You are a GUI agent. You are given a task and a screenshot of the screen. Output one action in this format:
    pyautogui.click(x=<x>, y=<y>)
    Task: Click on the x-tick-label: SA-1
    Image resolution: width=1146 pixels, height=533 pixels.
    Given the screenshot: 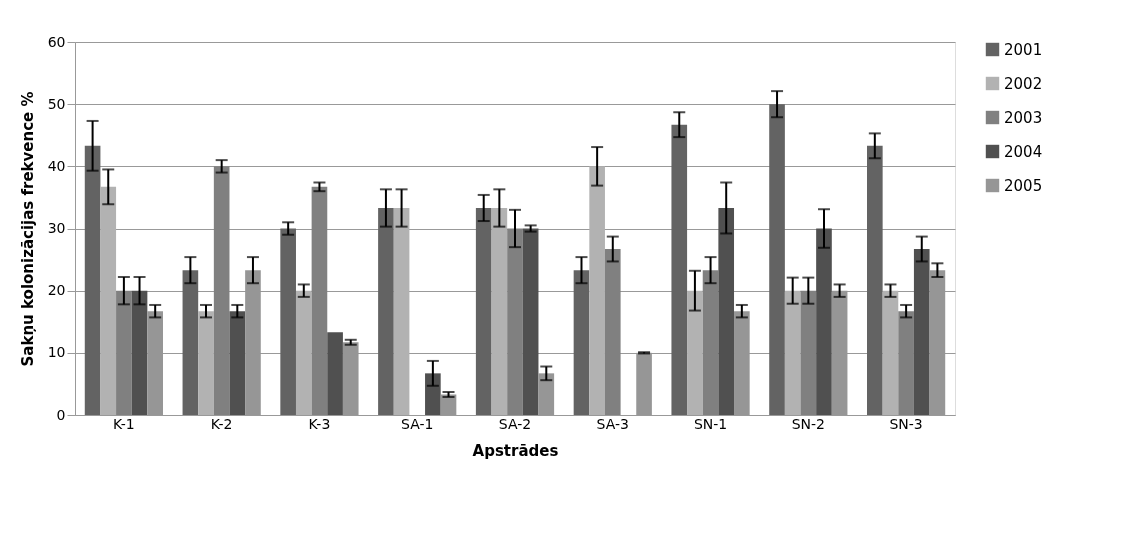 What is the action you would take?
    pyautogui.click(x=417, y=423)
    